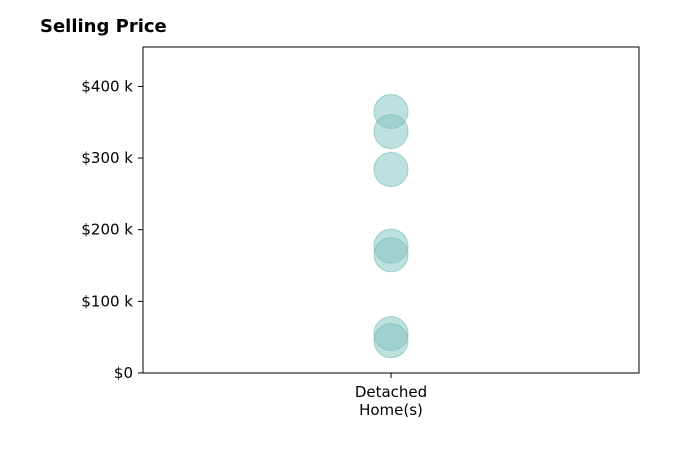  I want to click on y-tick-label: $100 k, so click(107, 301).